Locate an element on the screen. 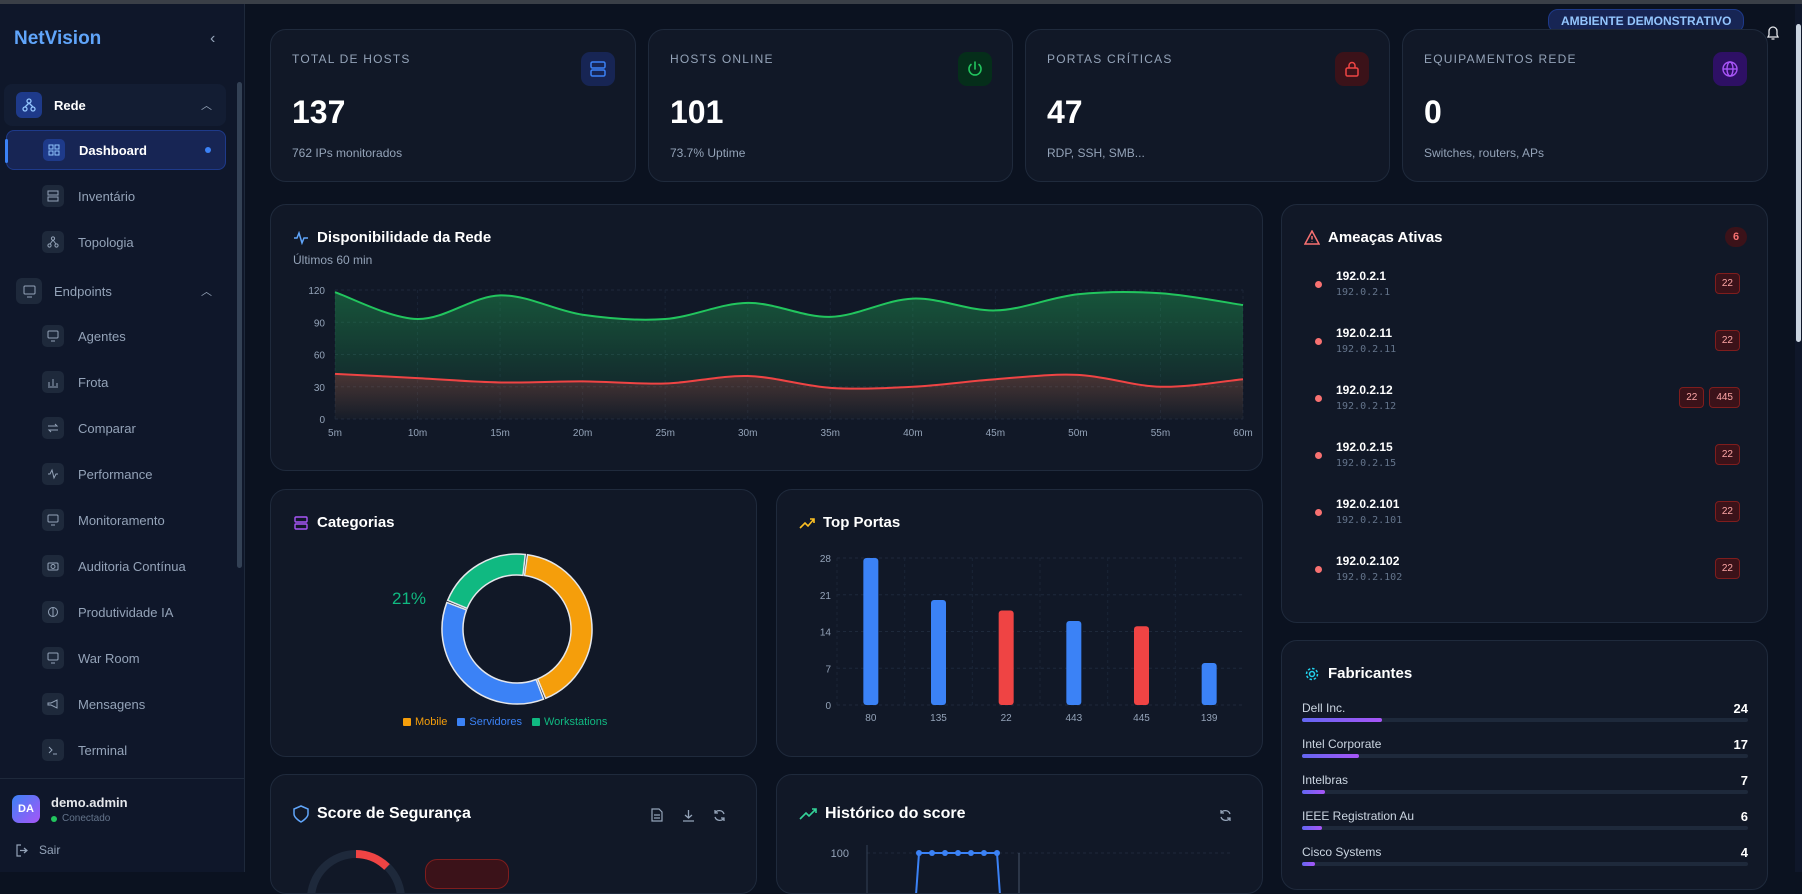 The image size is (1802, 894). legend-label: Workstations is located at coordinates (575, 722).